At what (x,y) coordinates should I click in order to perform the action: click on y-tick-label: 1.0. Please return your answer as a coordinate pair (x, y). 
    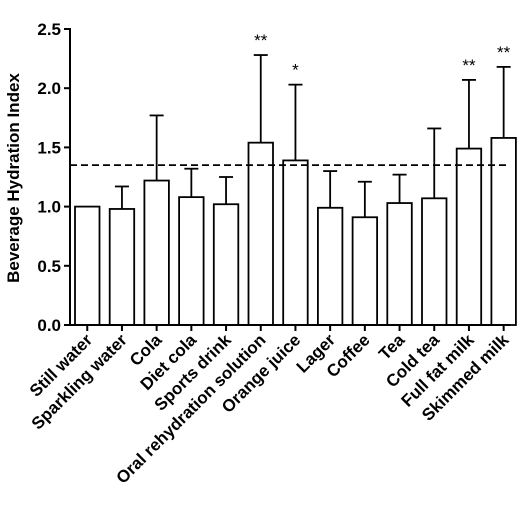
    Looking at the image, I should click on (49, 207).